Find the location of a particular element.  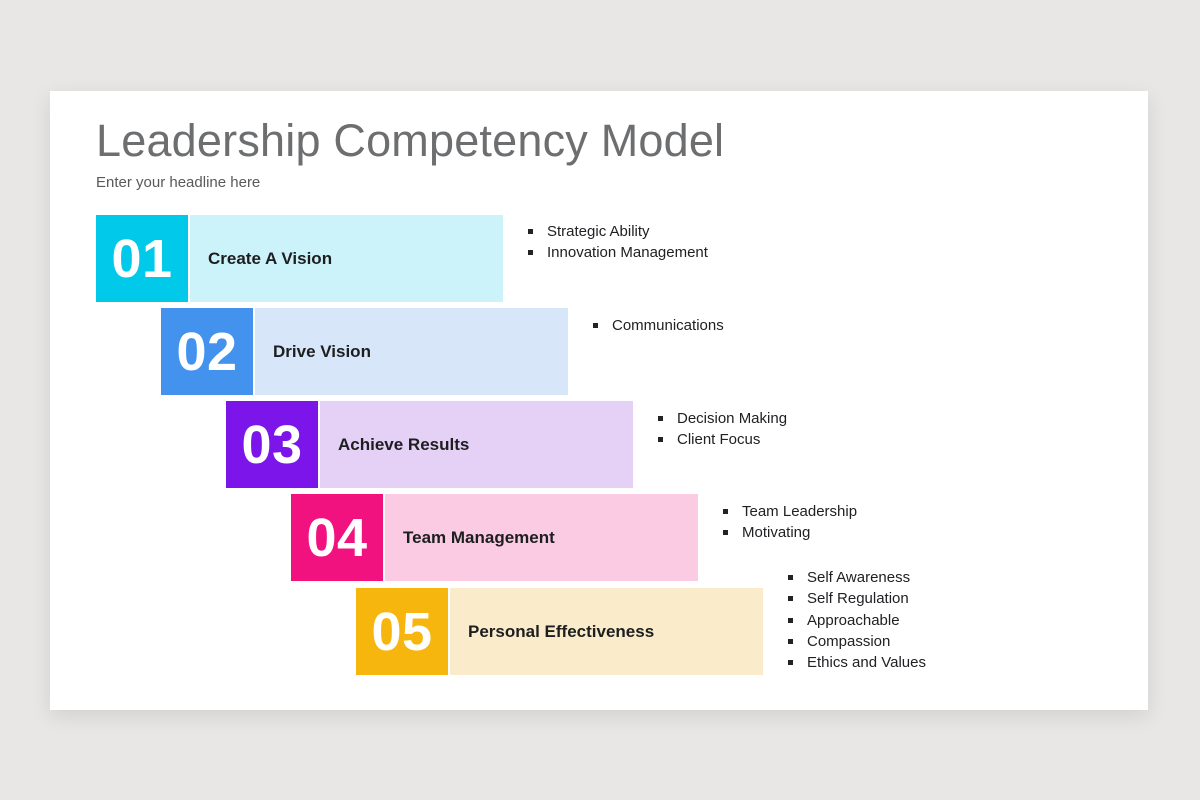

headline-placeholder: Enter your headline here is located at coordinates (178, 182).